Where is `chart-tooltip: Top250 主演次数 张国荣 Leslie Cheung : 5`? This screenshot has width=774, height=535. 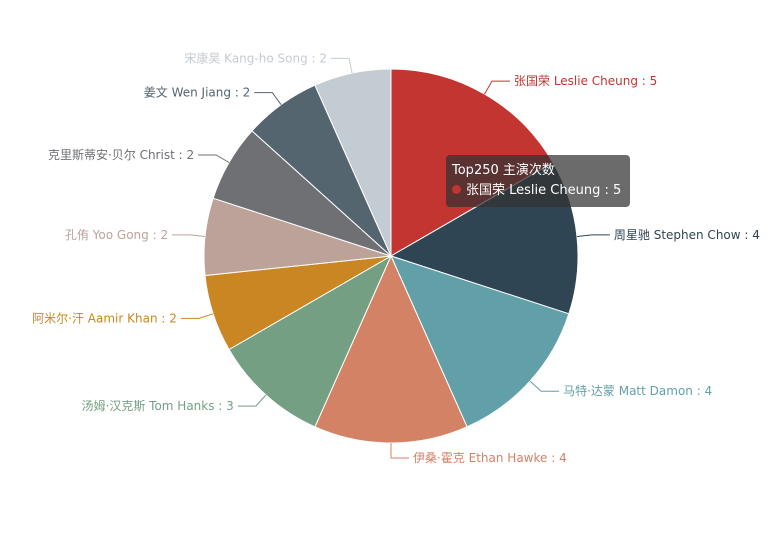 chart-tooltip: Top250 主演次数 张国荣 Leslie Cheung : 5 is located at coordinates (538, 181).